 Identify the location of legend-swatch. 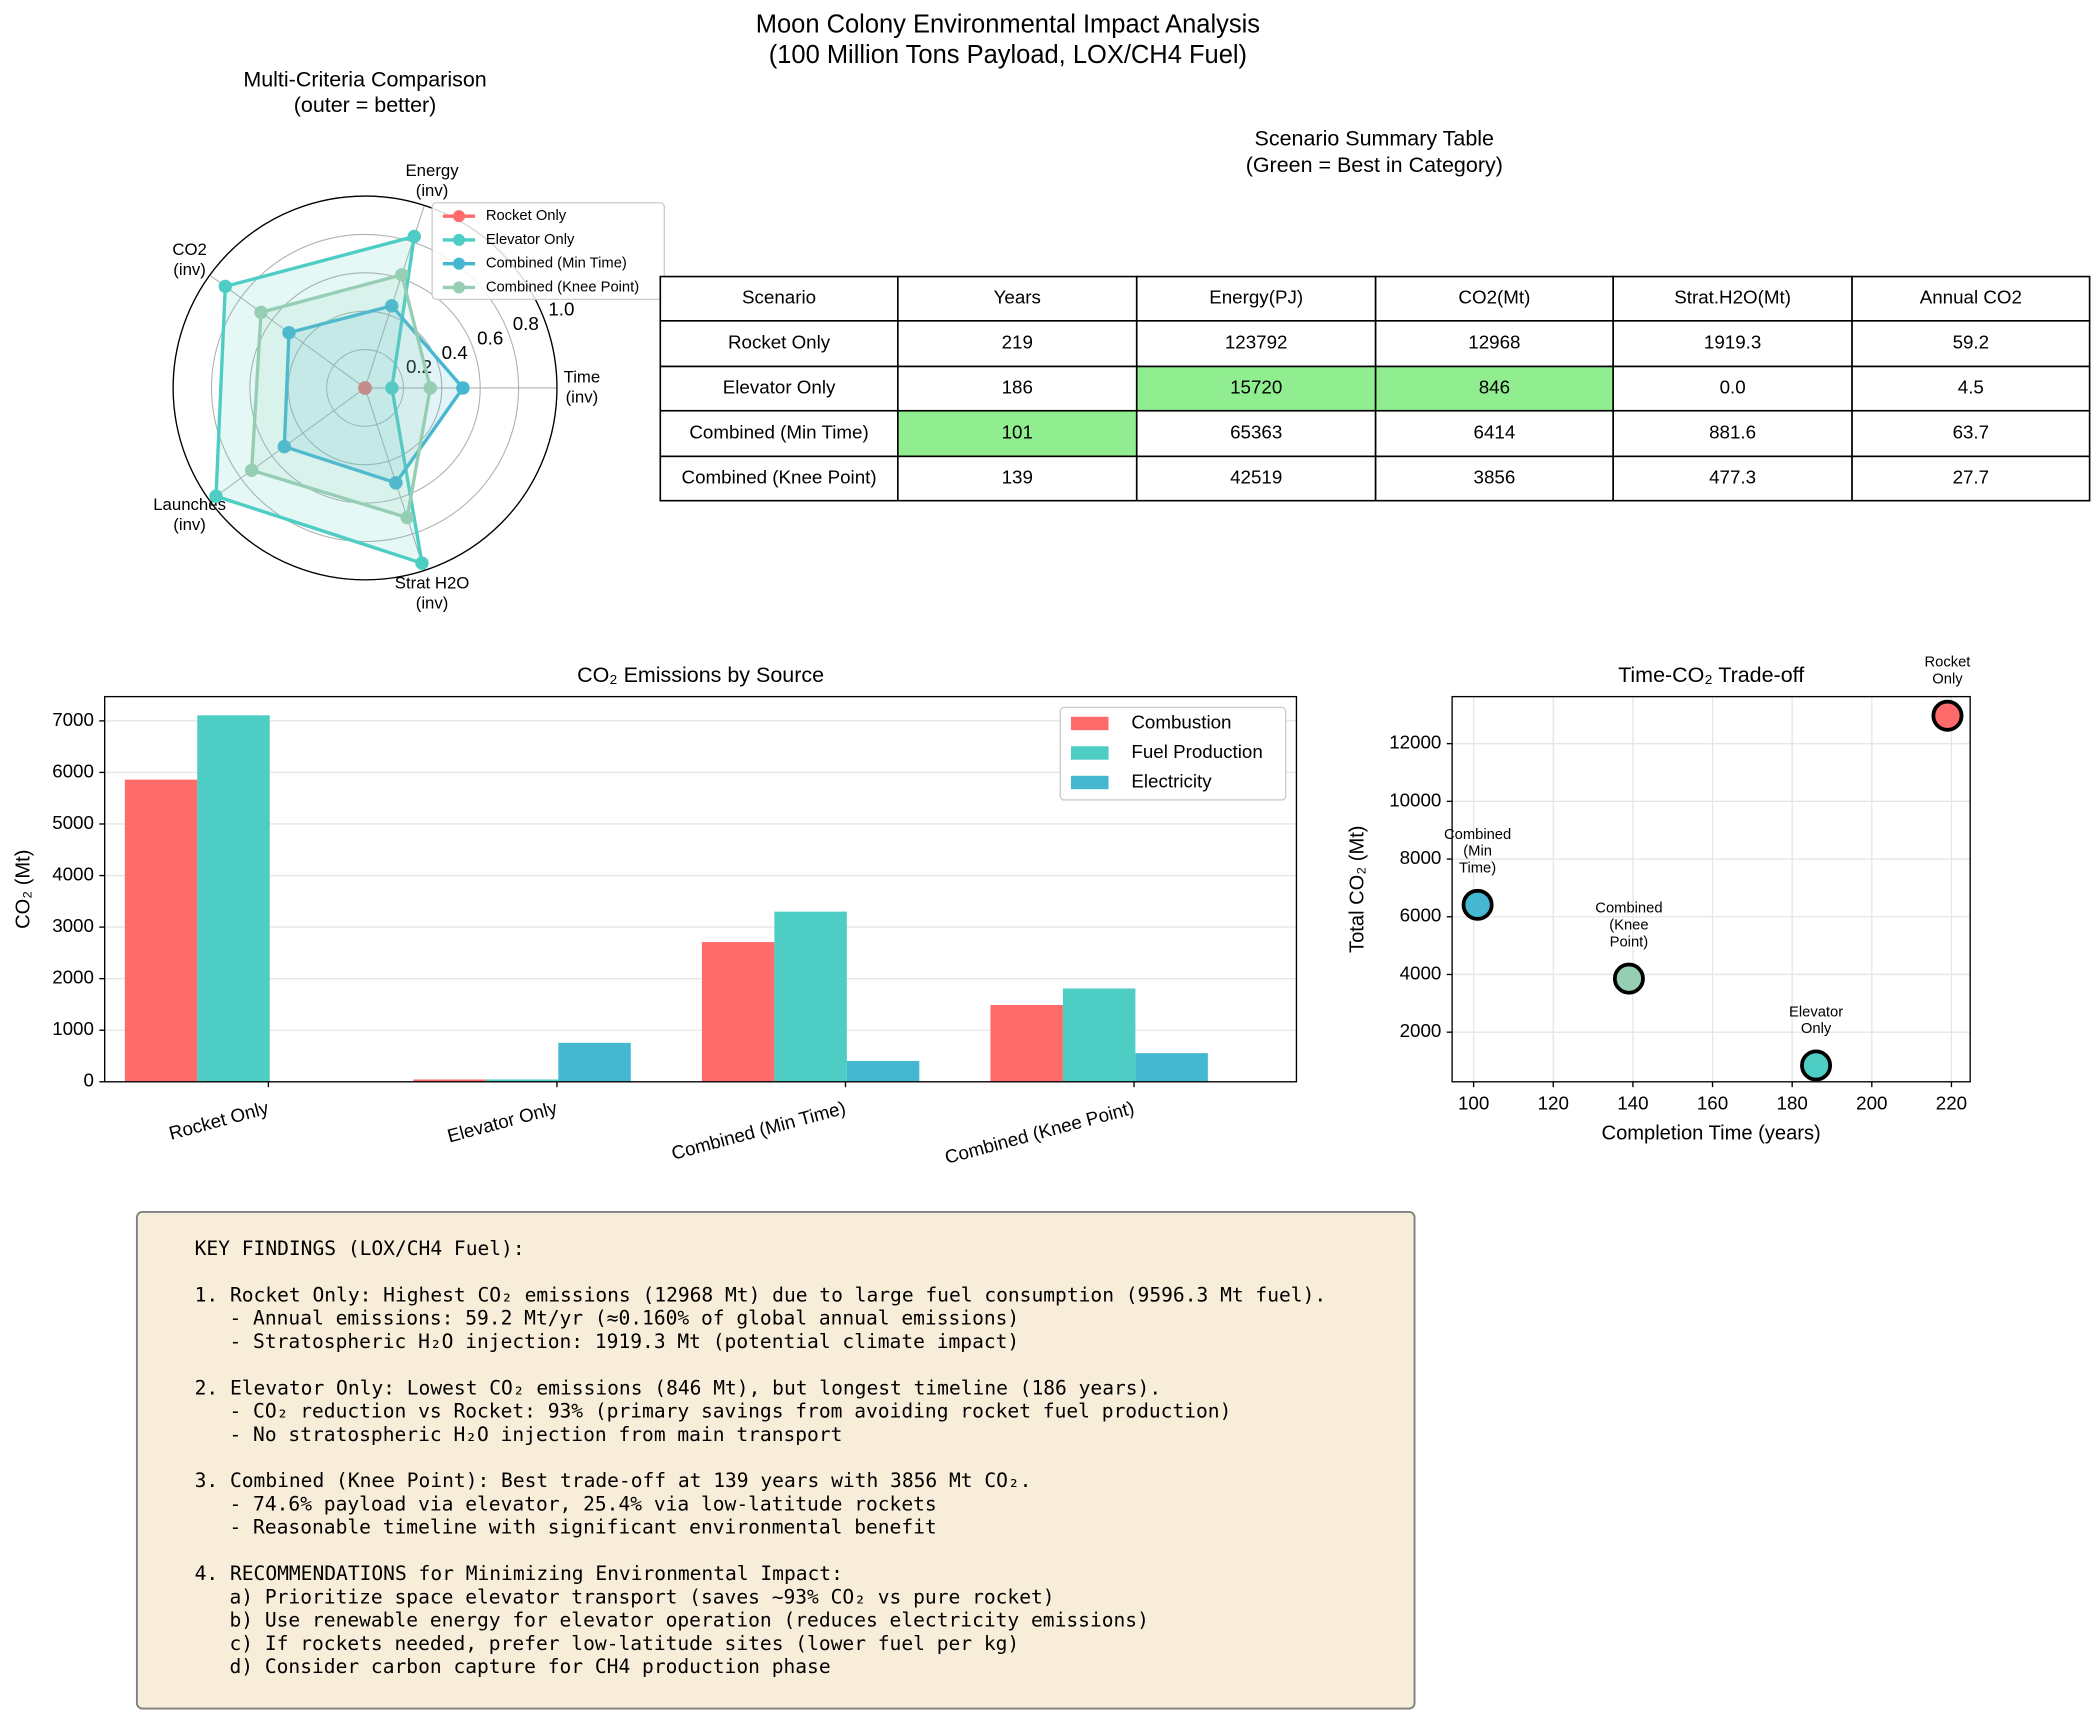
(1089, 753).